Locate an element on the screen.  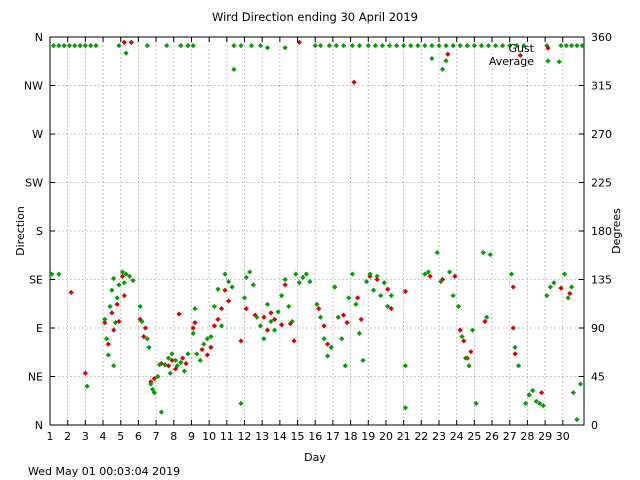
x-tick-label: 12 is located at coordinates (245, 436).